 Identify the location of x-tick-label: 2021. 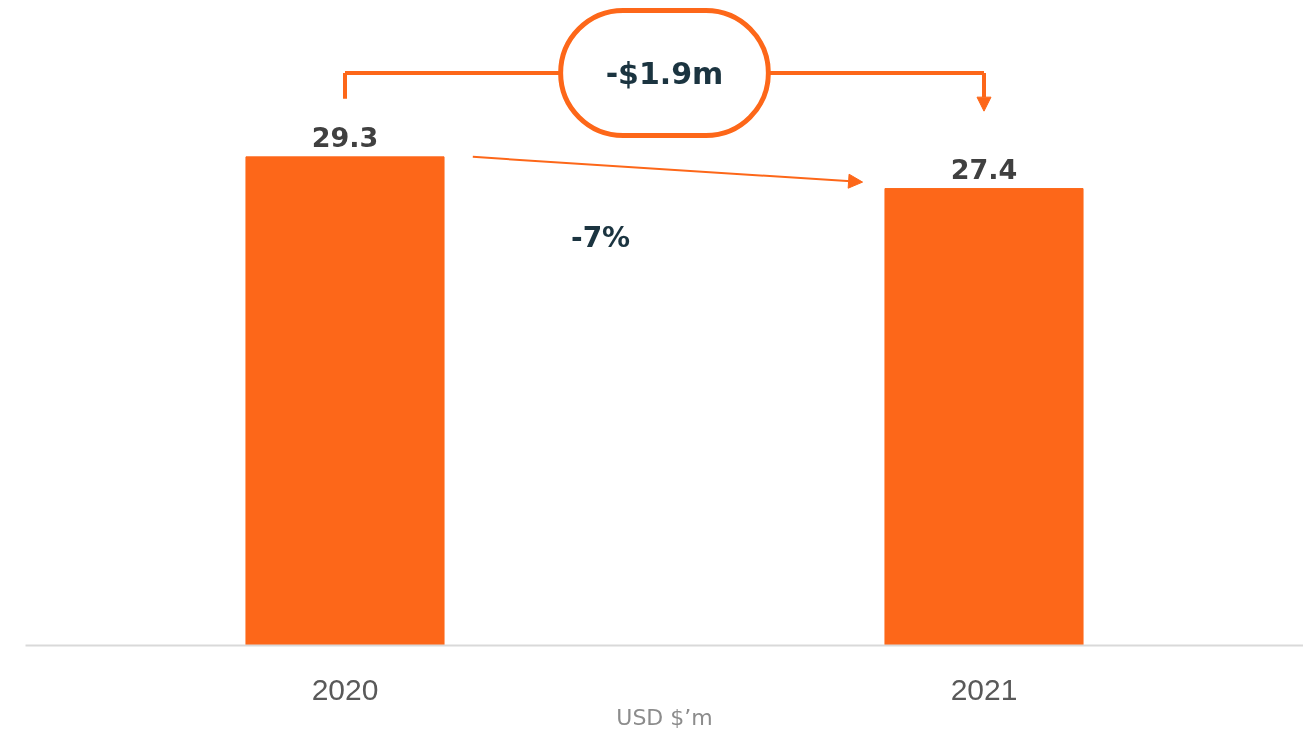
(984, 689).